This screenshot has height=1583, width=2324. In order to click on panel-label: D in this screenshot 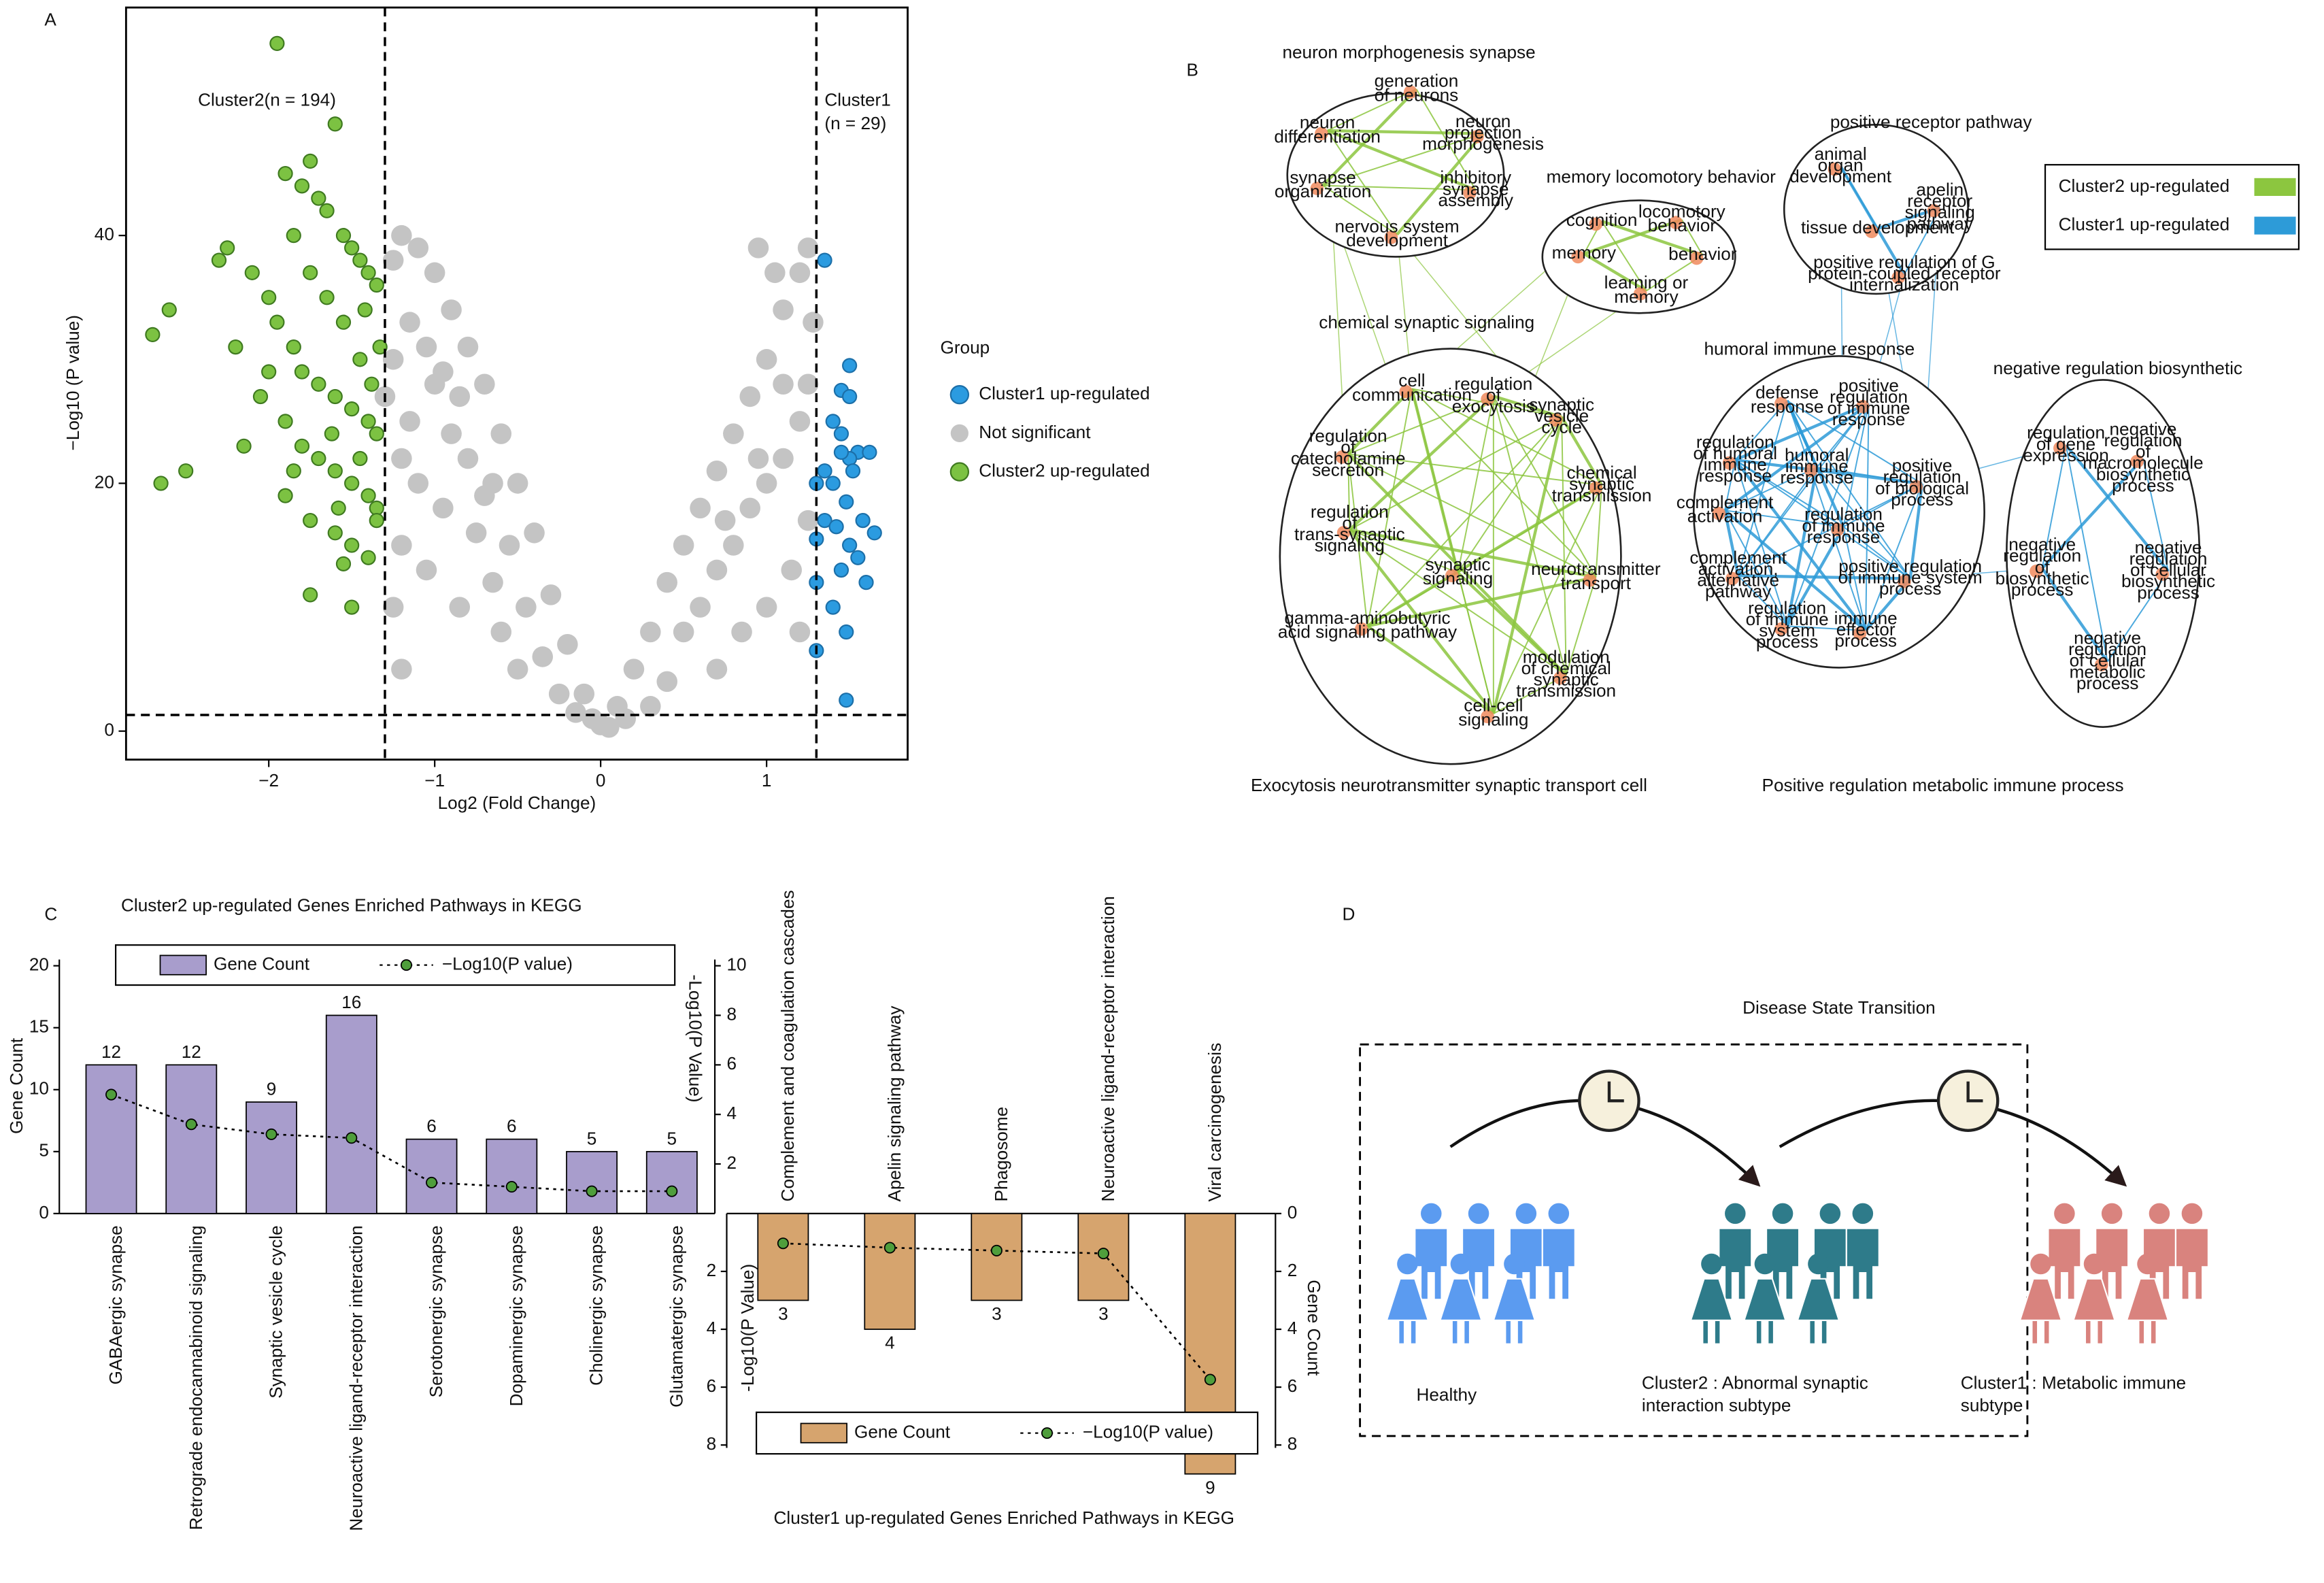, I will do `click(1348, 913)`.